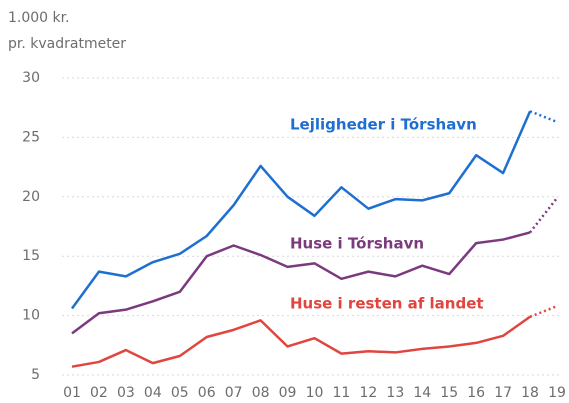  Describe the element at coordinates (315, 393) in the screenshot. I see `x-tick-label: 10` at that location.